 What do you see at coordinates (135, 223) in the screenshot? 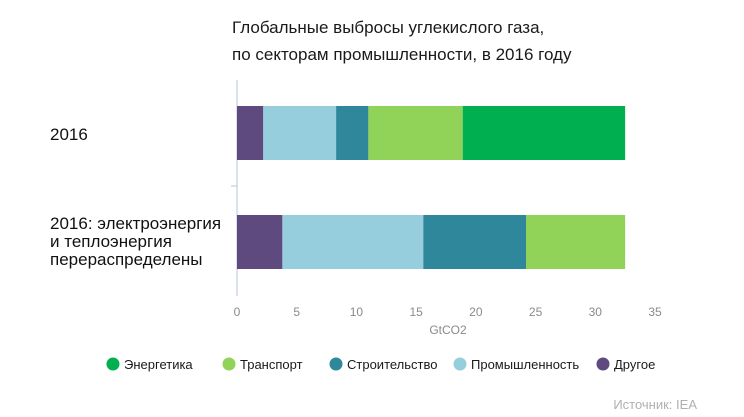
I see `category-label-1-0: 2016: электроэнергия` at bounding box center [135, 223].